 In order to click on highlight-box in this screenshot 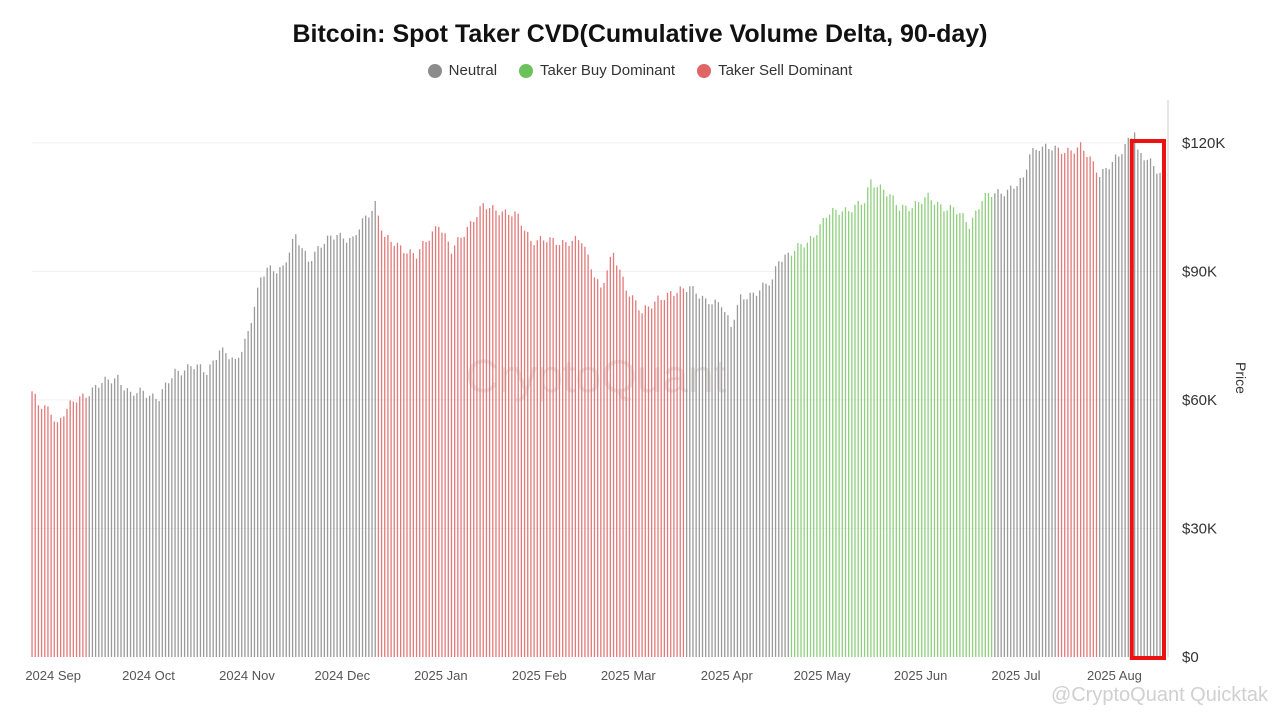, I will do `click(1148, 399)`.